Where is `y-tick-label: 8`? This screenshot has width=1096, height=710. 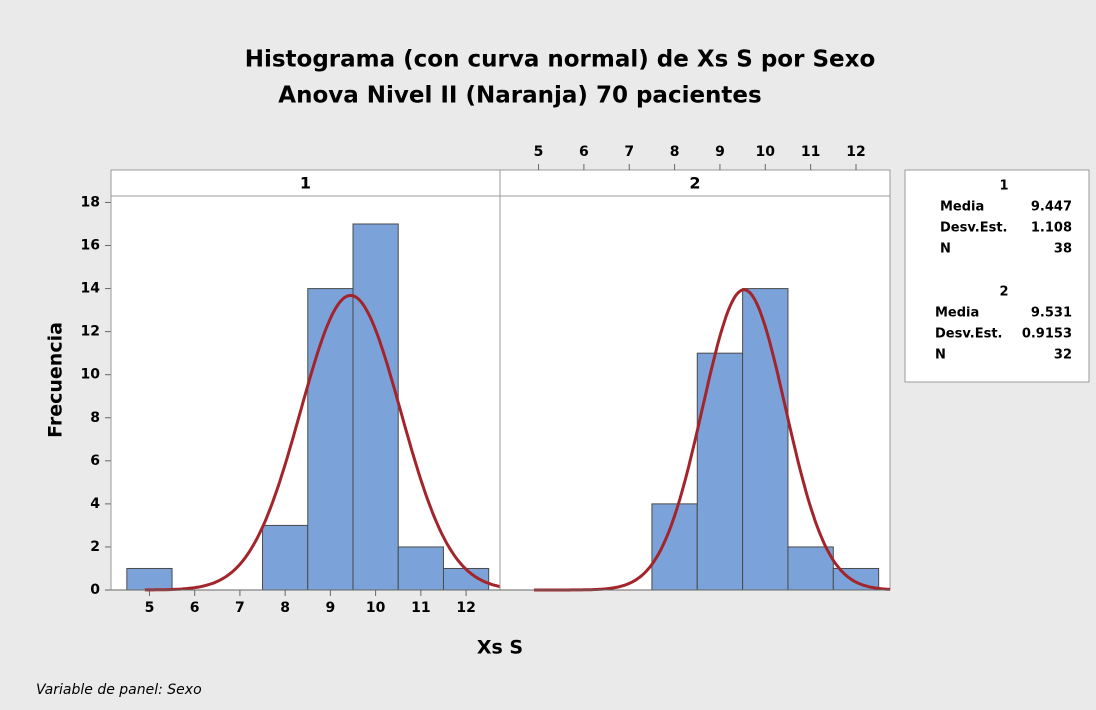
y-tick-label: 8 is located at coordinates (95, 418).